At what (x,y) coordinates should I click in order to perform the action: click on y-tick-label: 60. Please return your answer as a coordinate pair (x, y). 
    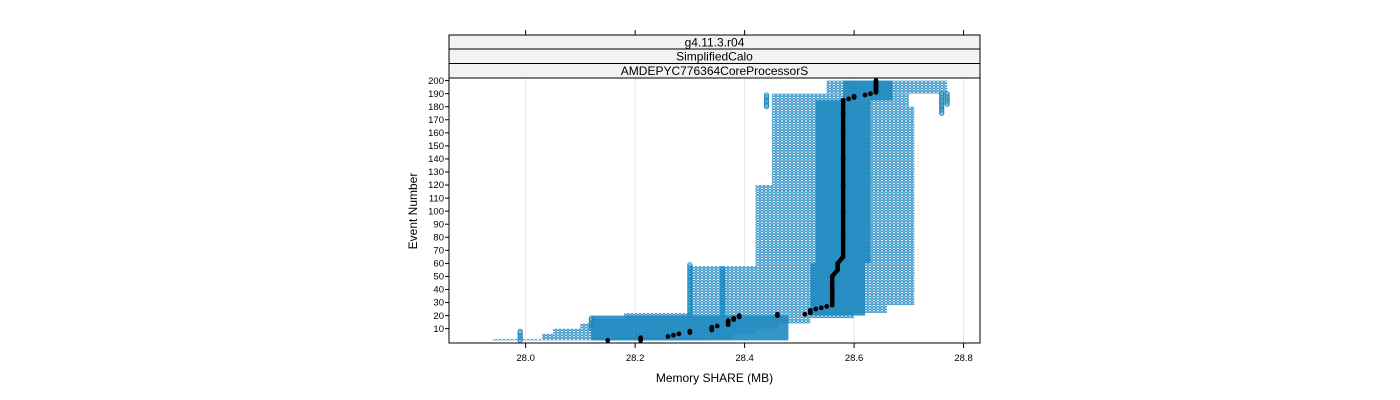
    Looking at the image, I should click on (438, 264).